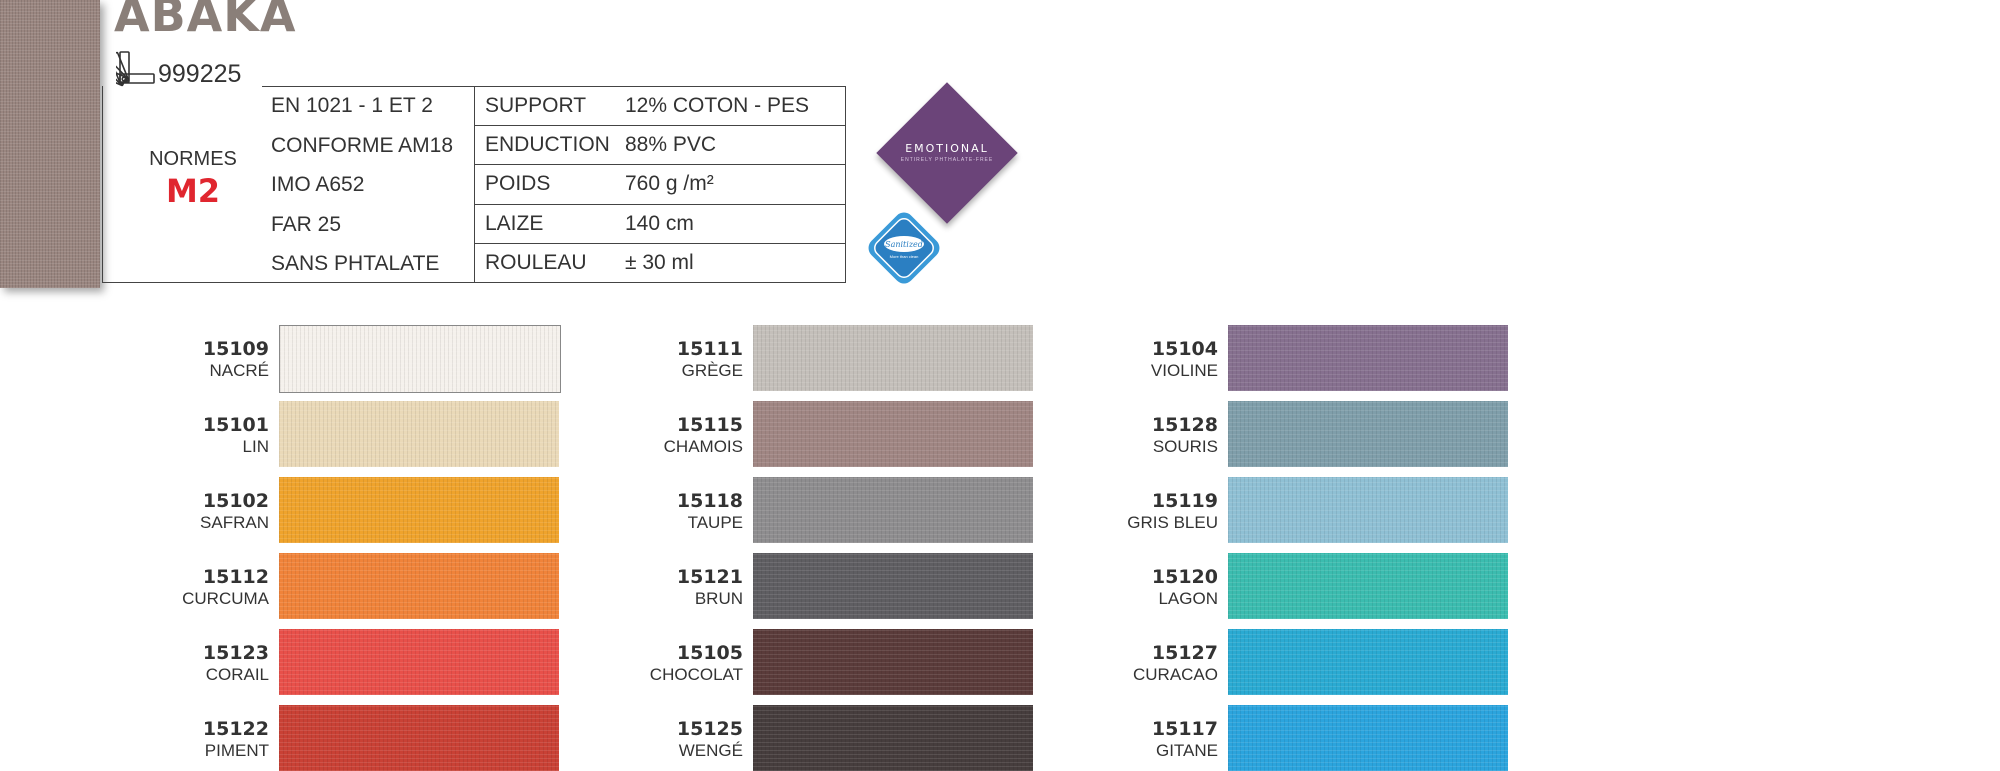 This screenshot has width=2000, height=771. What do you see at coordinates (904, 256) in the screenshot?
I see `sanitized-badge-sublabel: More than clean` at bounding box center [904, 256].